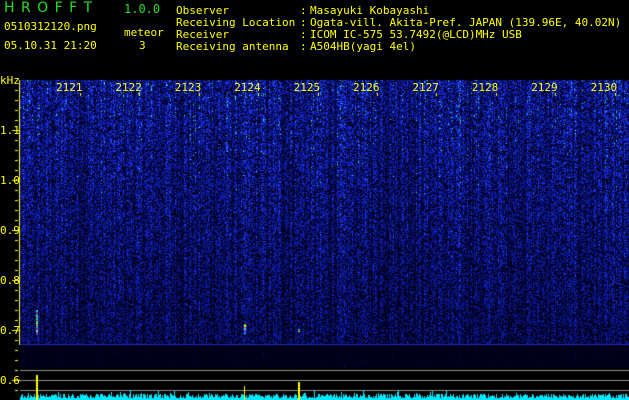  What do you see at coordinates (10, 280) in the screenshot?
I see `y-tick-label: 0.8` at bounding box center [10, 280].